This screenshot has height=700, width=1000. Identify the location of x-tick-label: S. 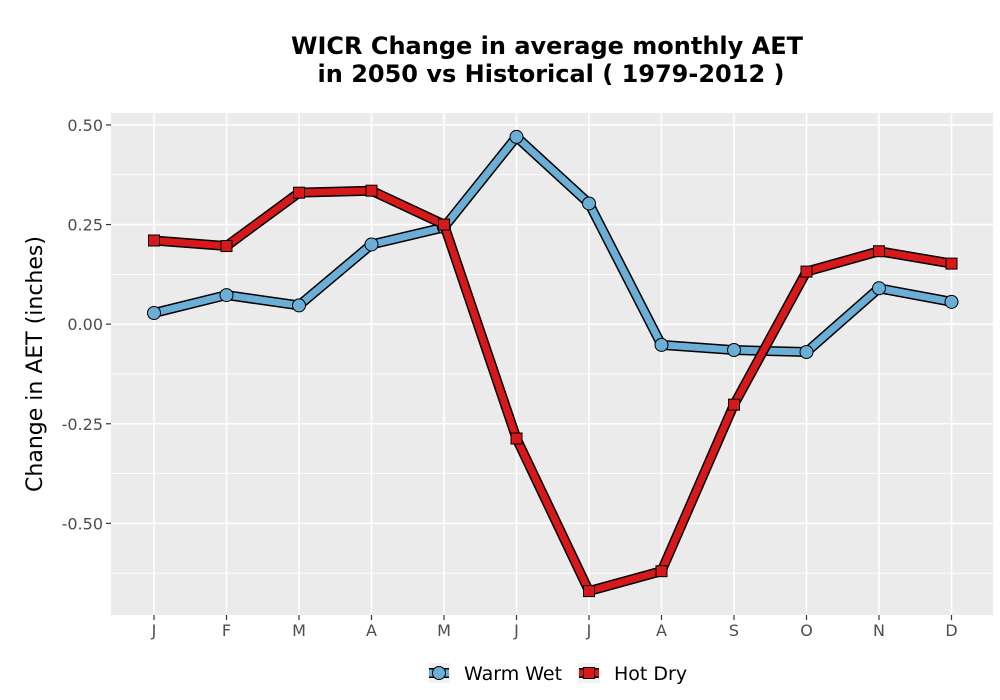
(734, 630).